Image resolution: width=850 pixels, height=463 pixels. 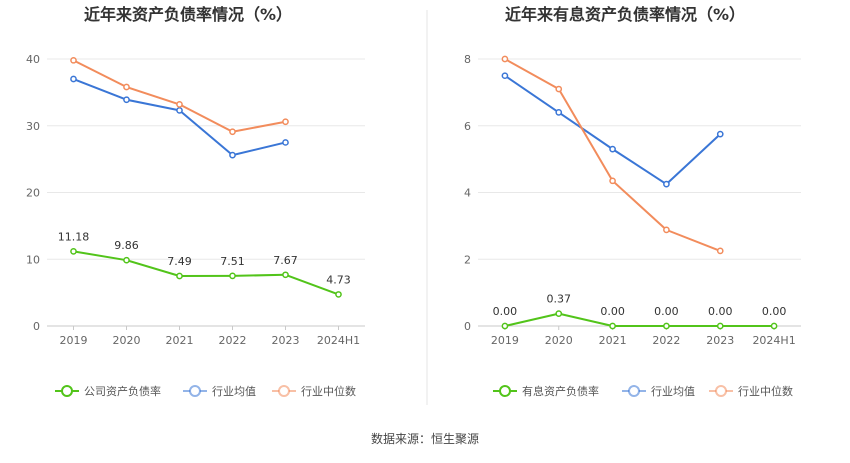 I want to click on y-tick-label: 20, so click(x=33, y=193).